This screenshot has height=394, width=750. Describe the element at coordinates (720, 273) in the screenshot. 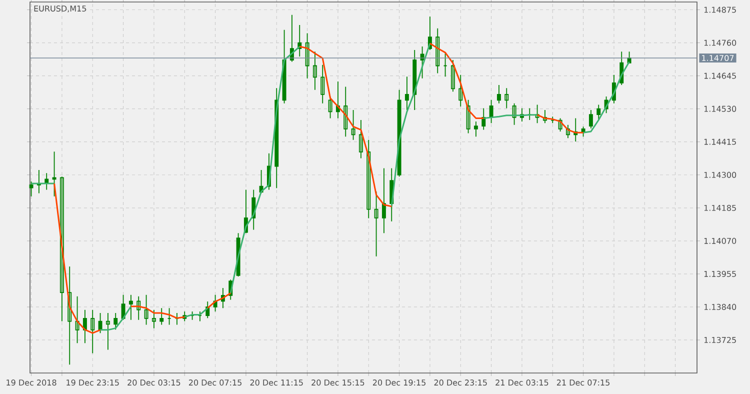

I see `y-tick-label: 1.13955` at that location.